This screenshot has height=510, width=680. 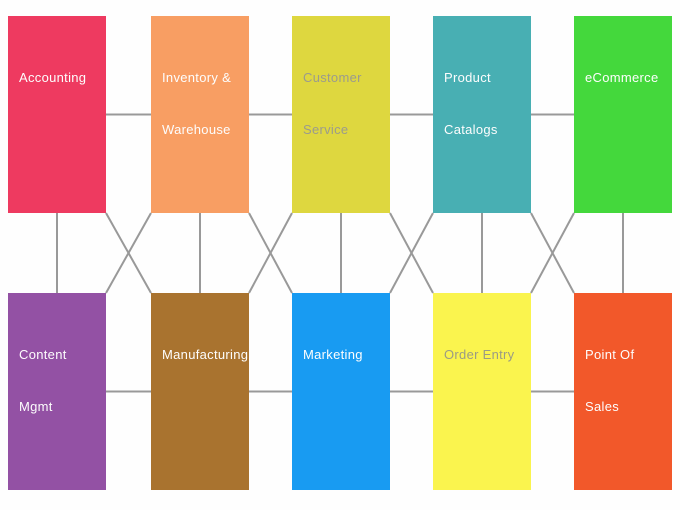 I want to click on node-marketing: Marketing, so click(x=341, y=391).